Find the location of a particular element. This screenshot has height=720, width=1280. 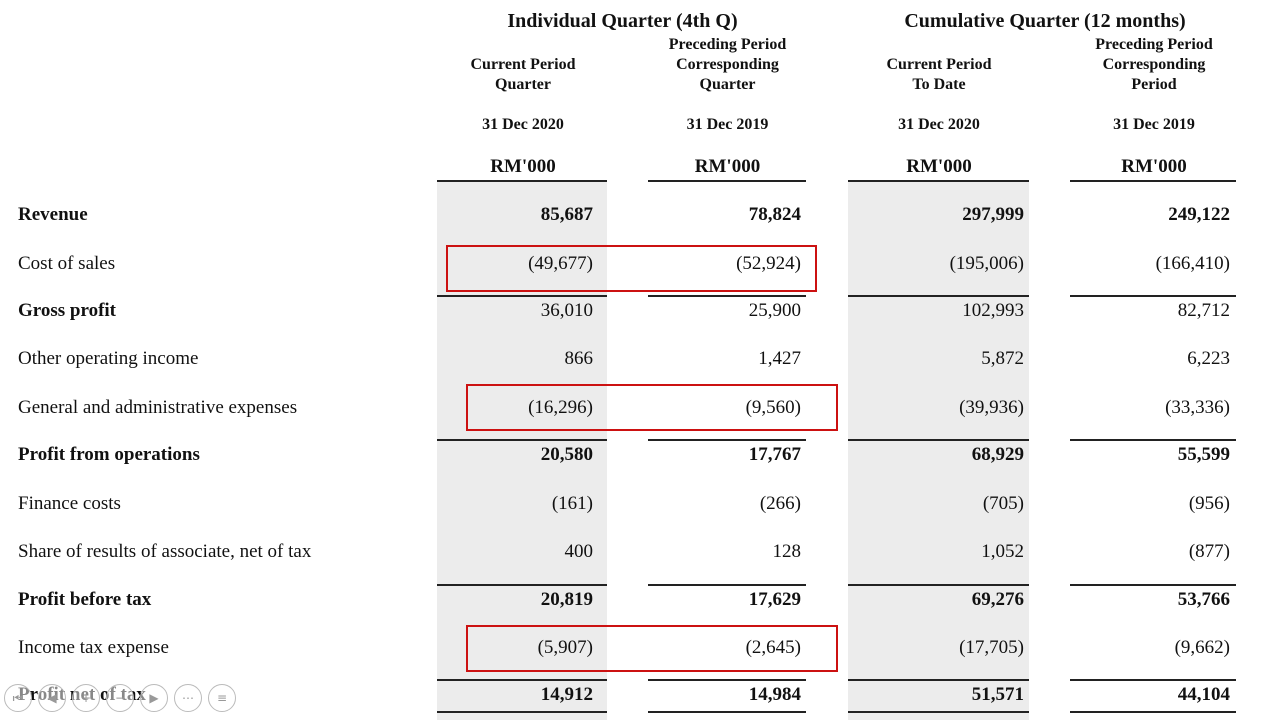

row-label: Gross profit is located at coordinates (67, 310).